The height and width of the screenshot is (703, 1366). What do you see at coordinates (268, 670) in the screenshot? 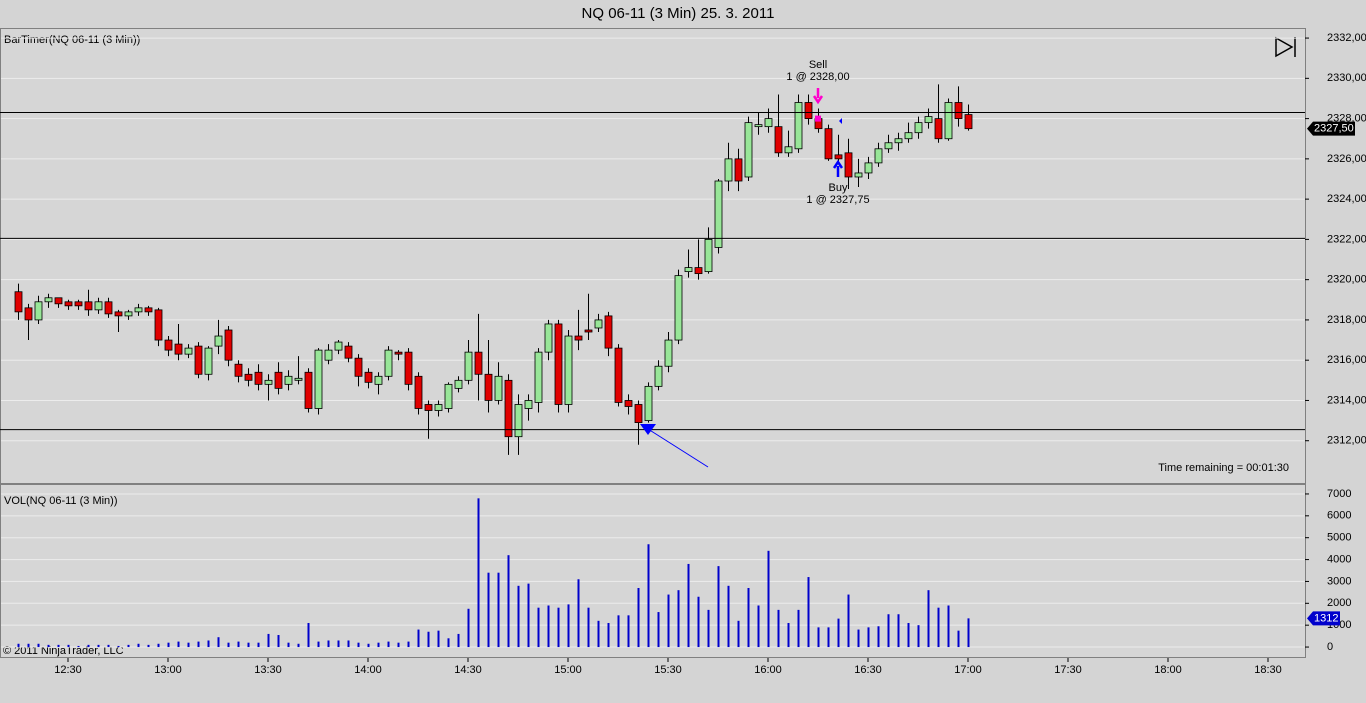
I see `x-tick-label: 13:30` at bounding box center [268, 670].